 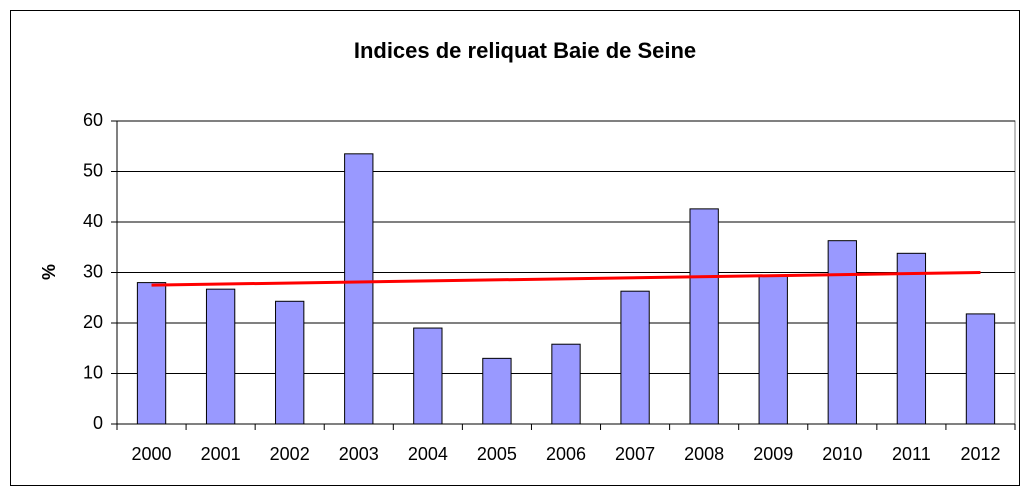 What do you see at coordinates (221, 454) in the screenshot?
I see `x-tick-label: 2001` at bounding box center [221, 454].